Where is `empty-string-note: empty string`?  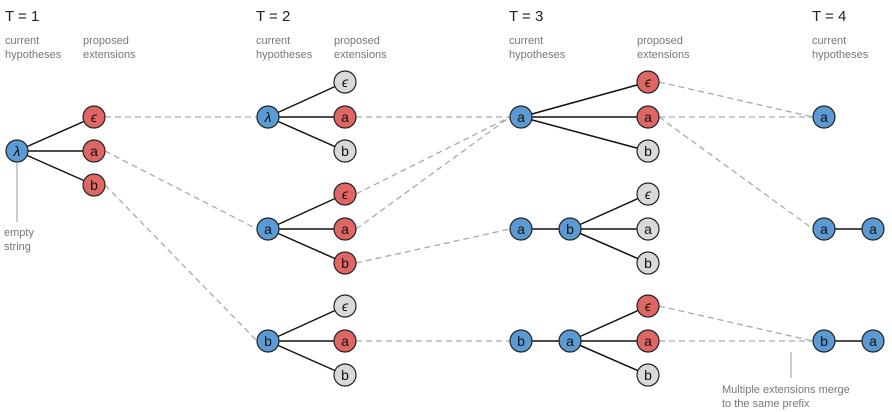 empty-string-note: empty string is located at coordinates (19, 240).